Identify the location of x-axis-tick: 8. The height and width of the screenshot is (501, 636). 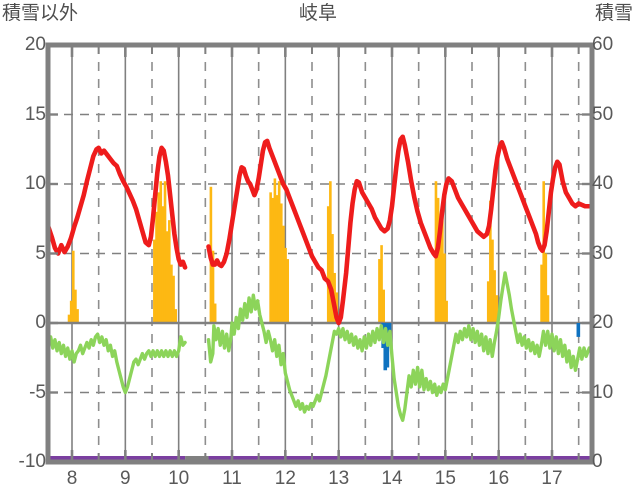
(72, 478).